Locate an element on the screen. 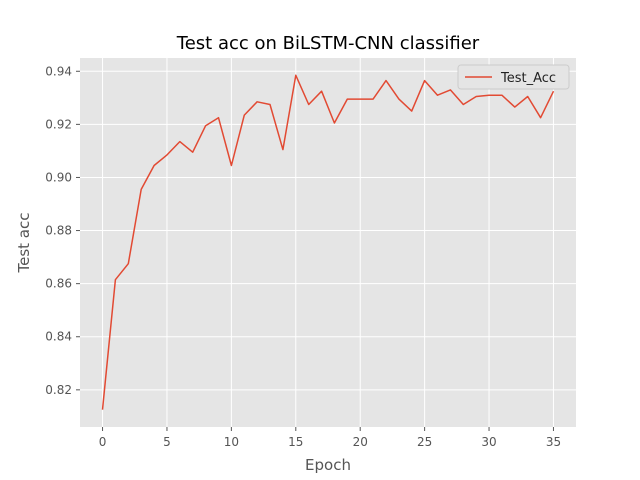 The width and height of the screenshot is (640, 480). chart-title: Test acc on BiLSTM-CNN classifier is located at coordinates (328, 43).